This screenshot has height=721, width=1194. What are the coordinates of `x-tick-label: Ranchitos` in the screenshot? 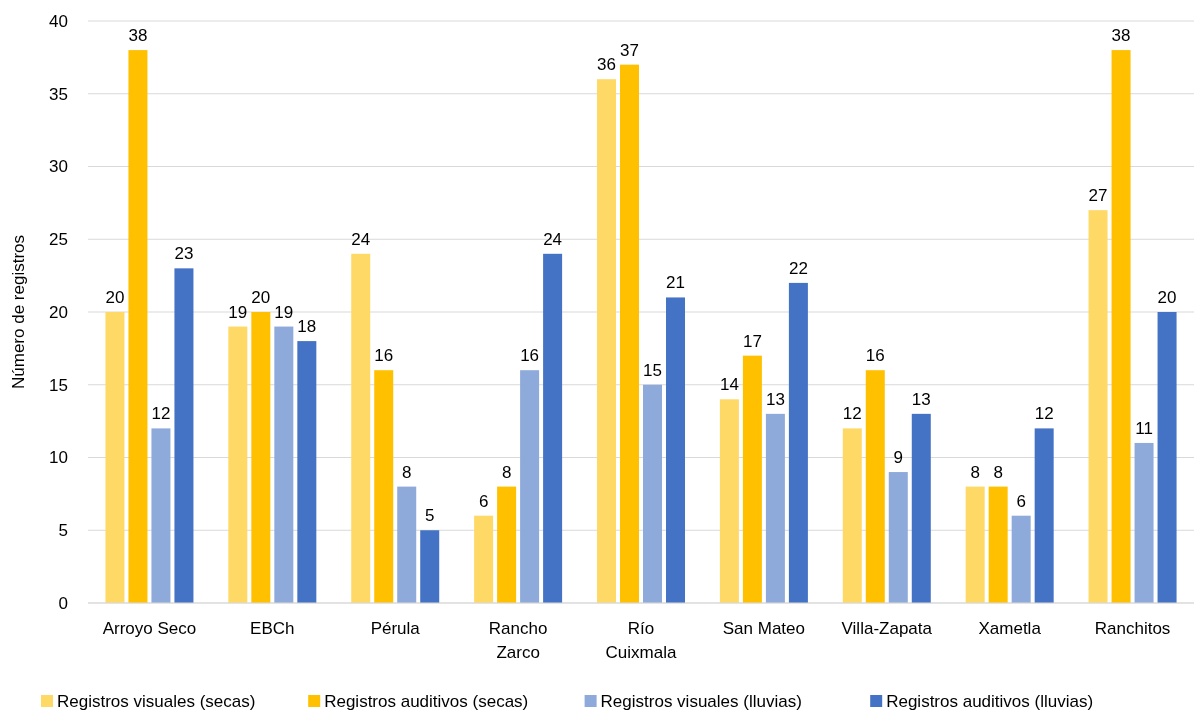 It's located at (1132, 628).